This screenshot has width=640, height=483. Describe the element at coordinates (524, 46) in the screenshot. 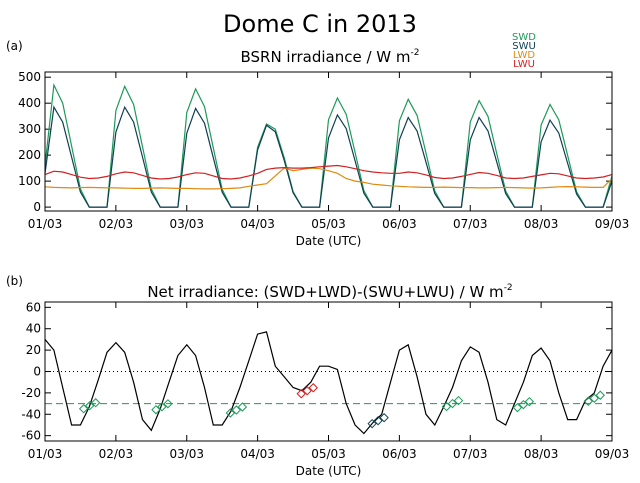

I see `legend-entry: SWU` at that location.